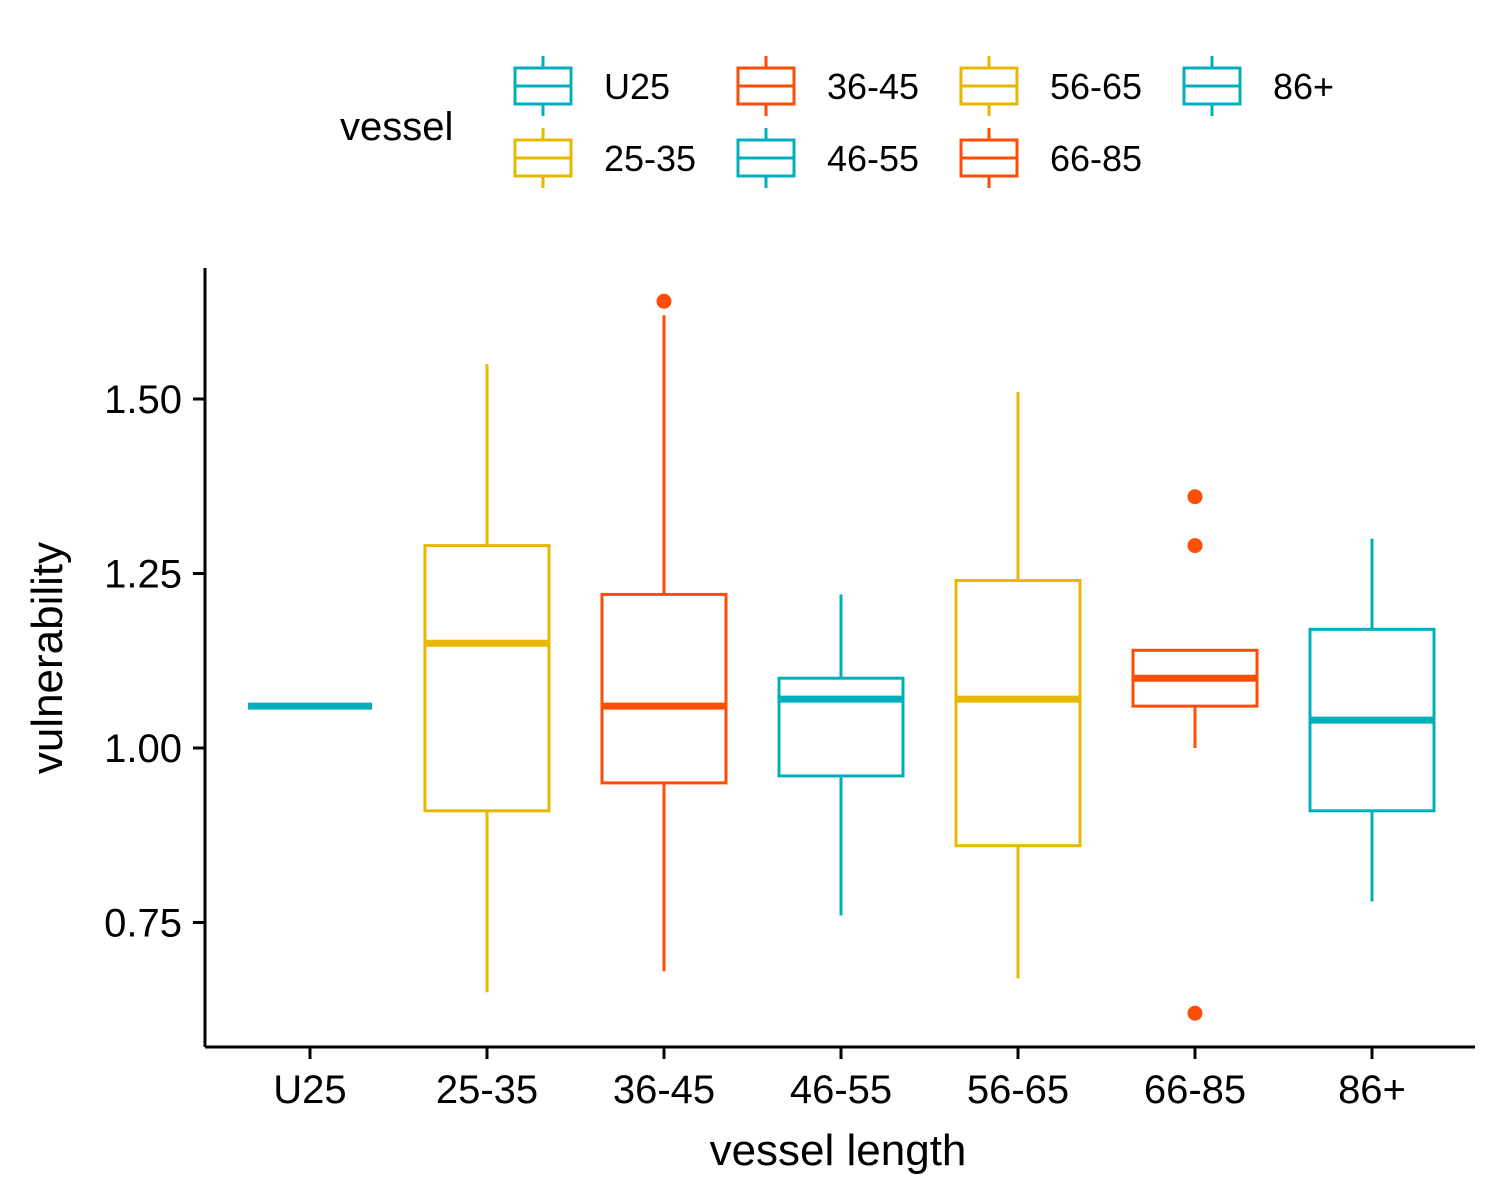 This screenshot has height=1200, width=1500. I want to click on x-axis-title: vessel length, so click(838, 1150).